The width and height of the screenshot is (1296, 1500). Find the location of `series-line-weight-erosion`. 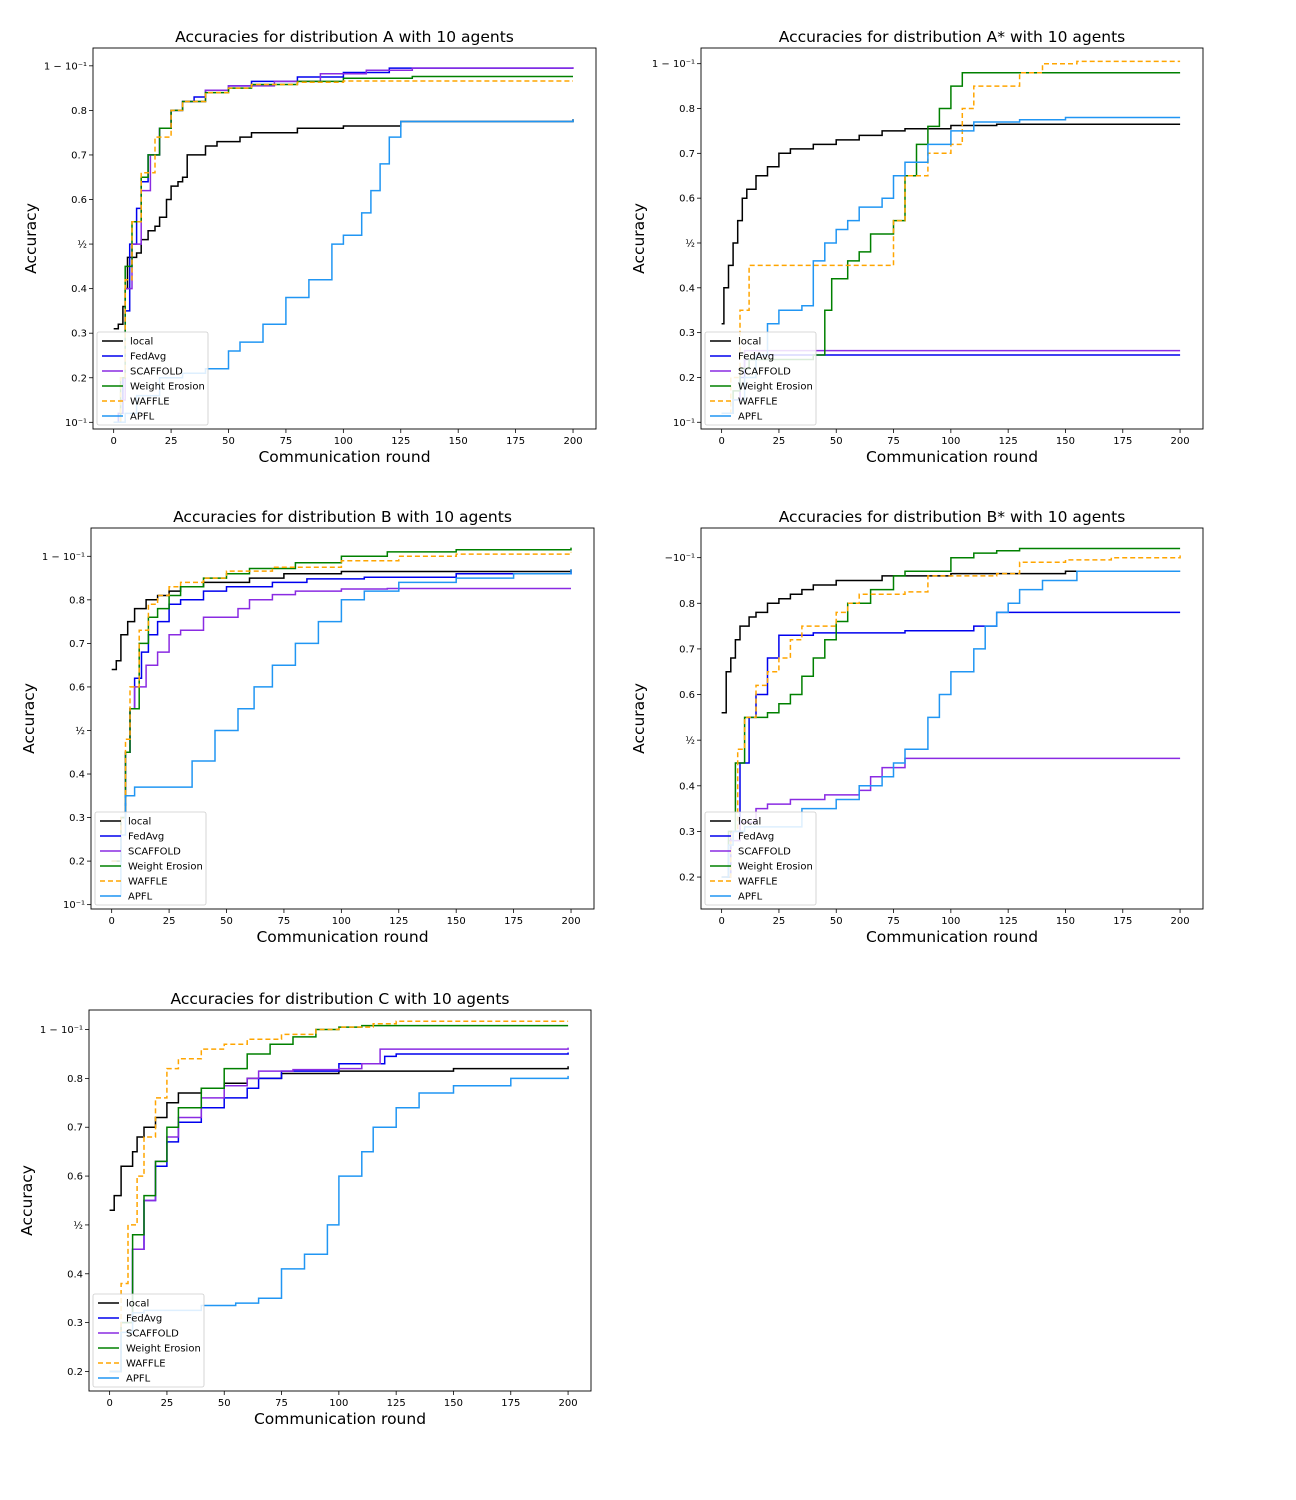

series-line-weight-erosion is located at coordinates (343, 249).